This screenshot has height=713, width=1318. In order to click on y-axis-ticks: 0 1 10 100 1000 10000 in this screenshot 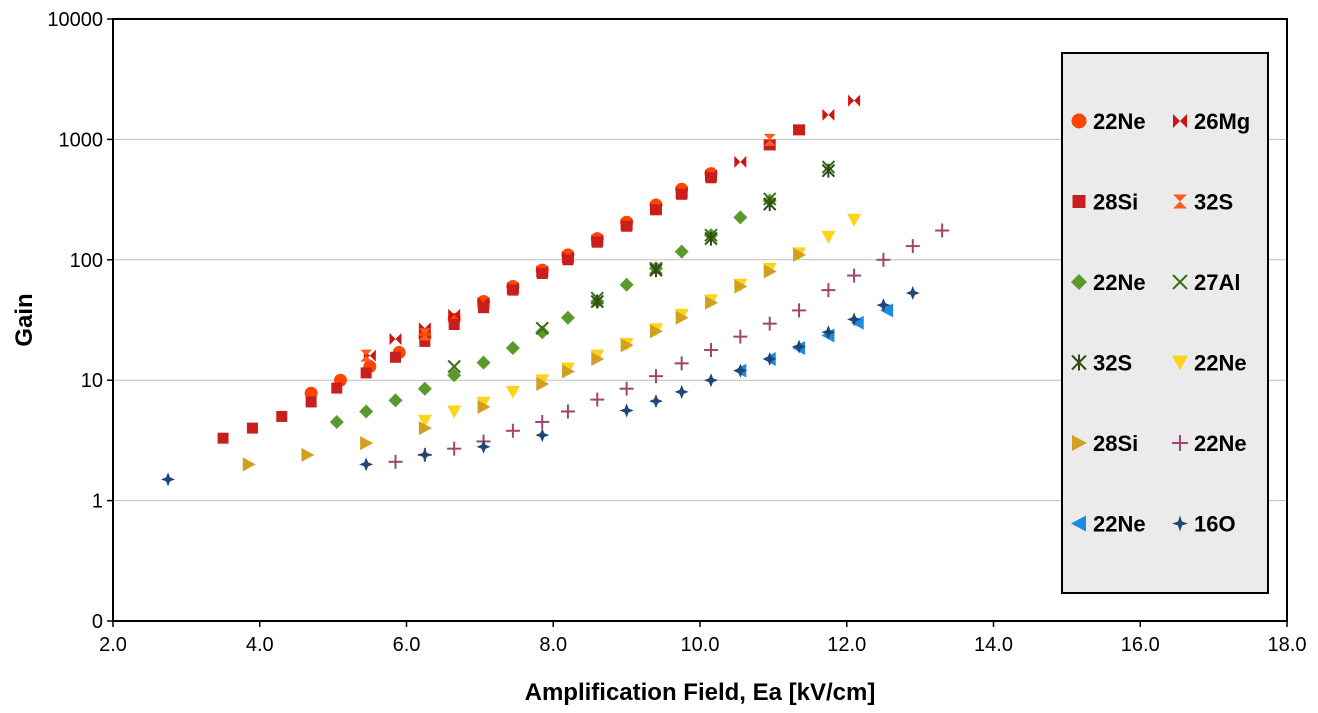, I will do `click(80, 321)`.